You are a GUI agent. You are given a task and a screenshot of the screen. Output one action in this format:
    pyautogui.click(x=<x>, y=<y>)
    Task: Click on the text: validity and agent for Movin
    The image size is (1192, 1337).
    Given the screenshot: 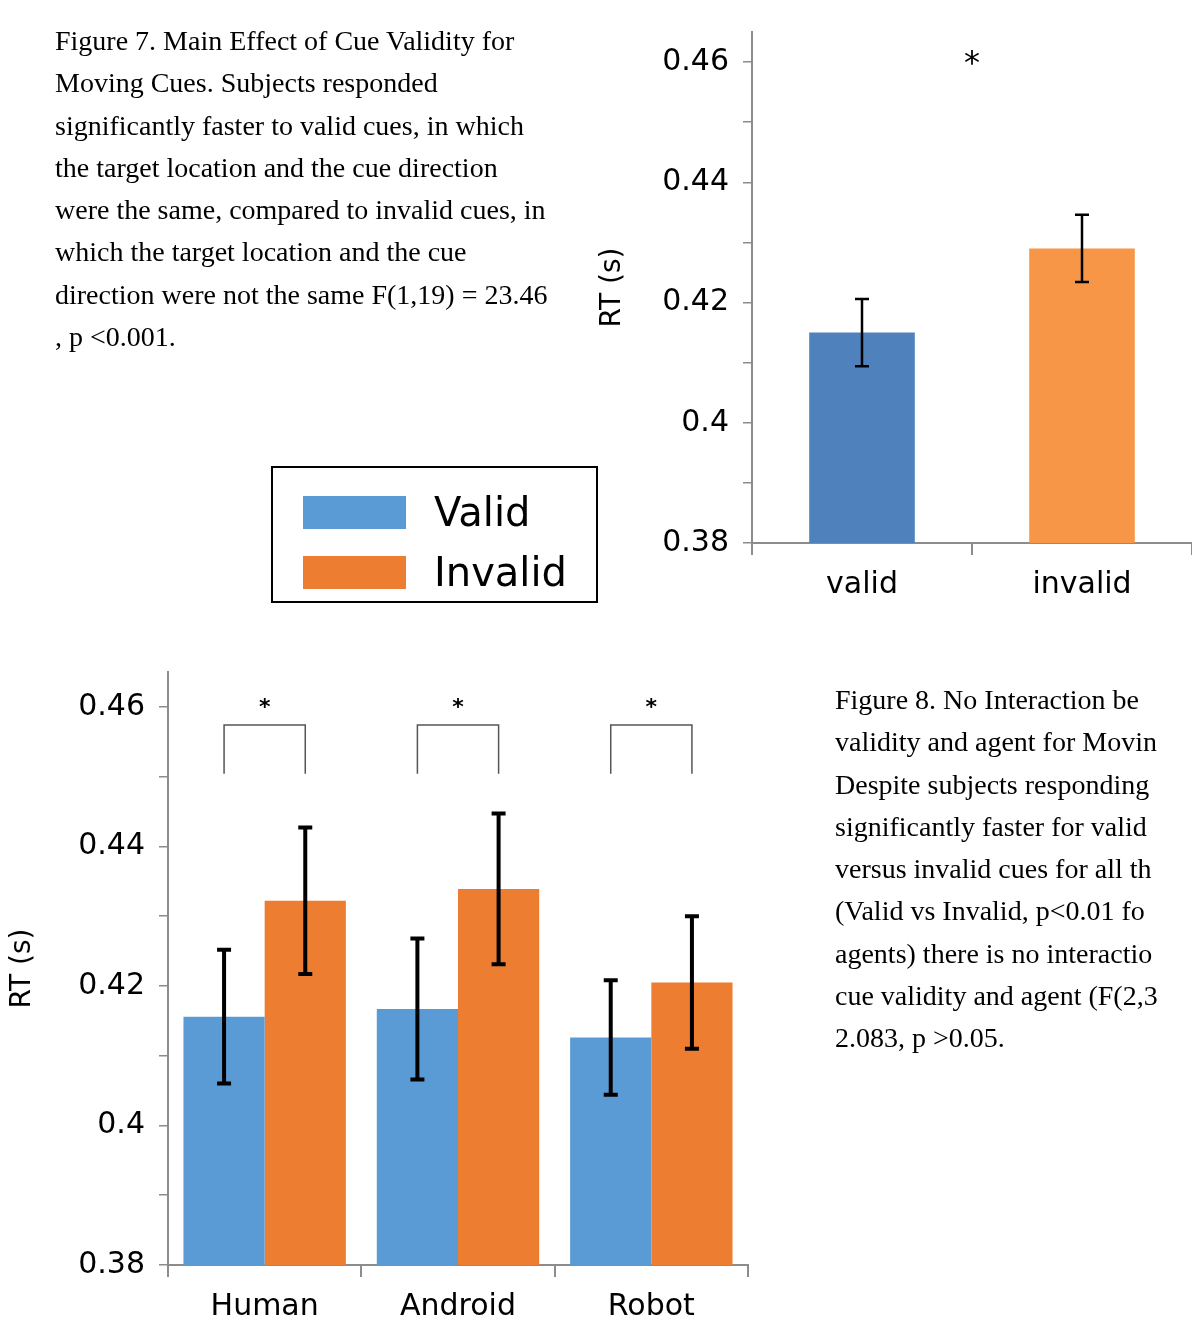 What is the action you would take?
    pyautogui.click(x=996, y=742)
    